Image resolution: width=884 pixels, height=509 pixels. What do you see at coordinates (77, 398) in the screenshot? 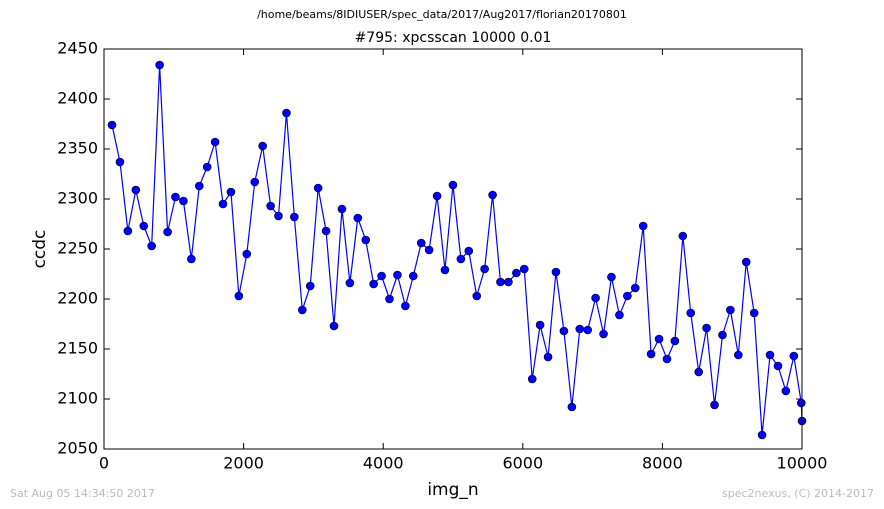
I see `y-tick-label: 2100` at bounding box center [77, 398].